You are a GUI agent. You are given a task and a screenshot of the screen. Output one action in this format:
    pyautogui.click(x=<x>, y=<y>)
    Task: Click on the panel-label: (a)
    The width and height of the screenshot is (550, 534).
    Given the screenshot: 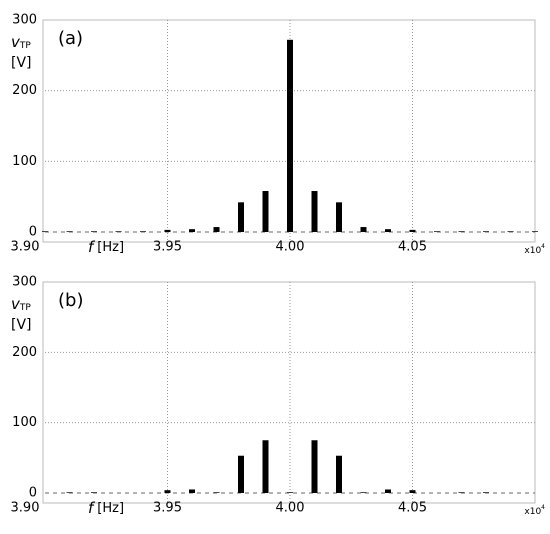 What is the action you would take?
    pyautogui.click(x=70, y=38)
    